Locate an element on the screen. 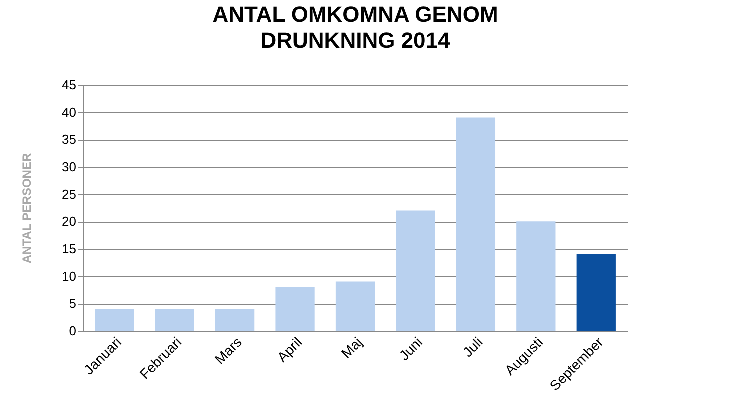 The height and width of the screenshot is (419, 746). x-tick-label: Juli is located at coordinates (473, 347).